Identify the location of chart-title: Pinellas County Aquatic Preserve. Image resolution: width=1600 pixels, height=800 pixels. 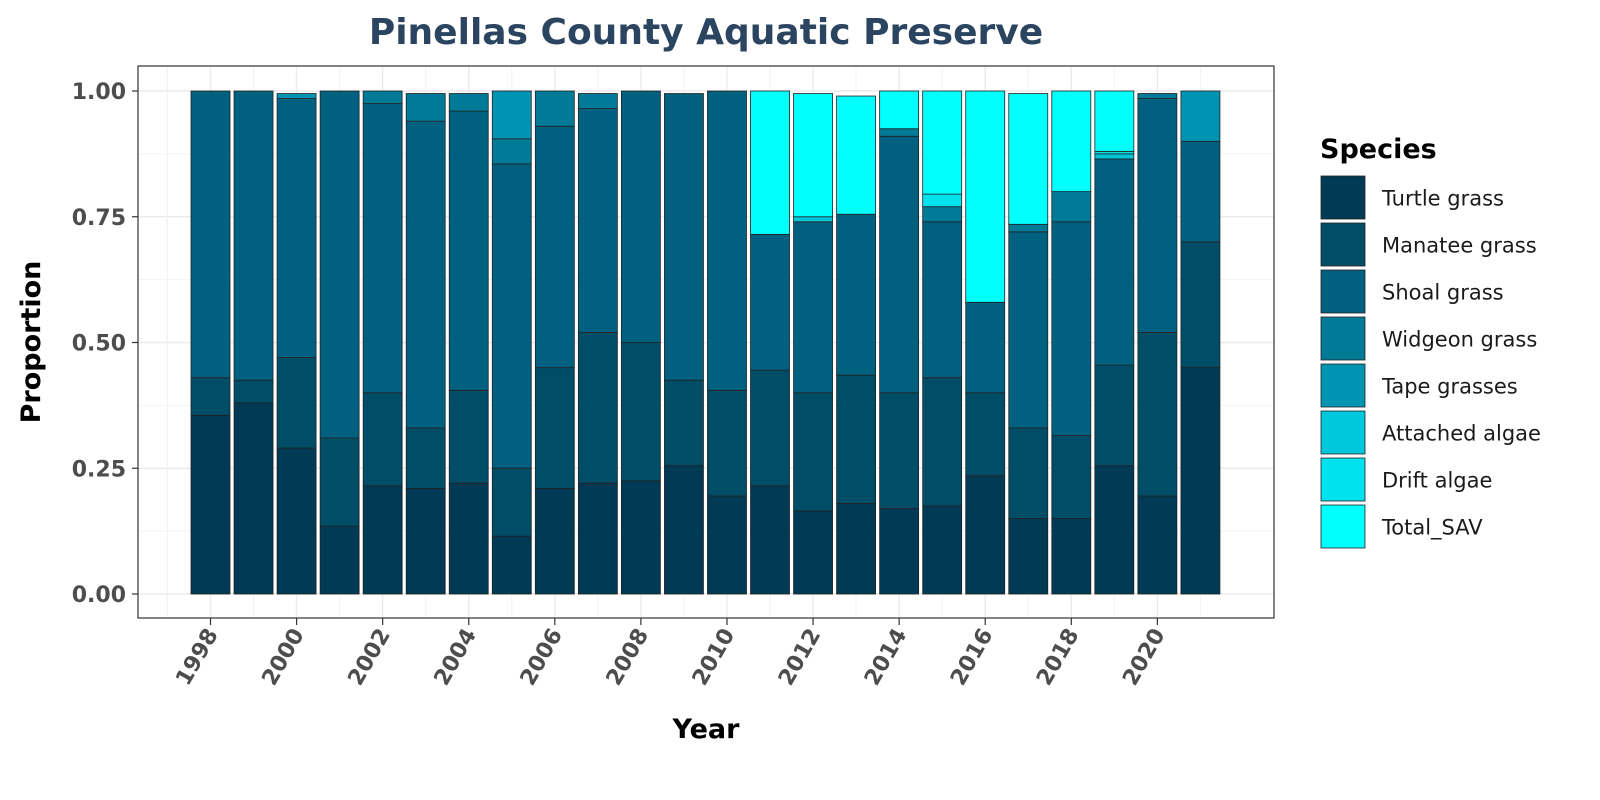
(706, 32).